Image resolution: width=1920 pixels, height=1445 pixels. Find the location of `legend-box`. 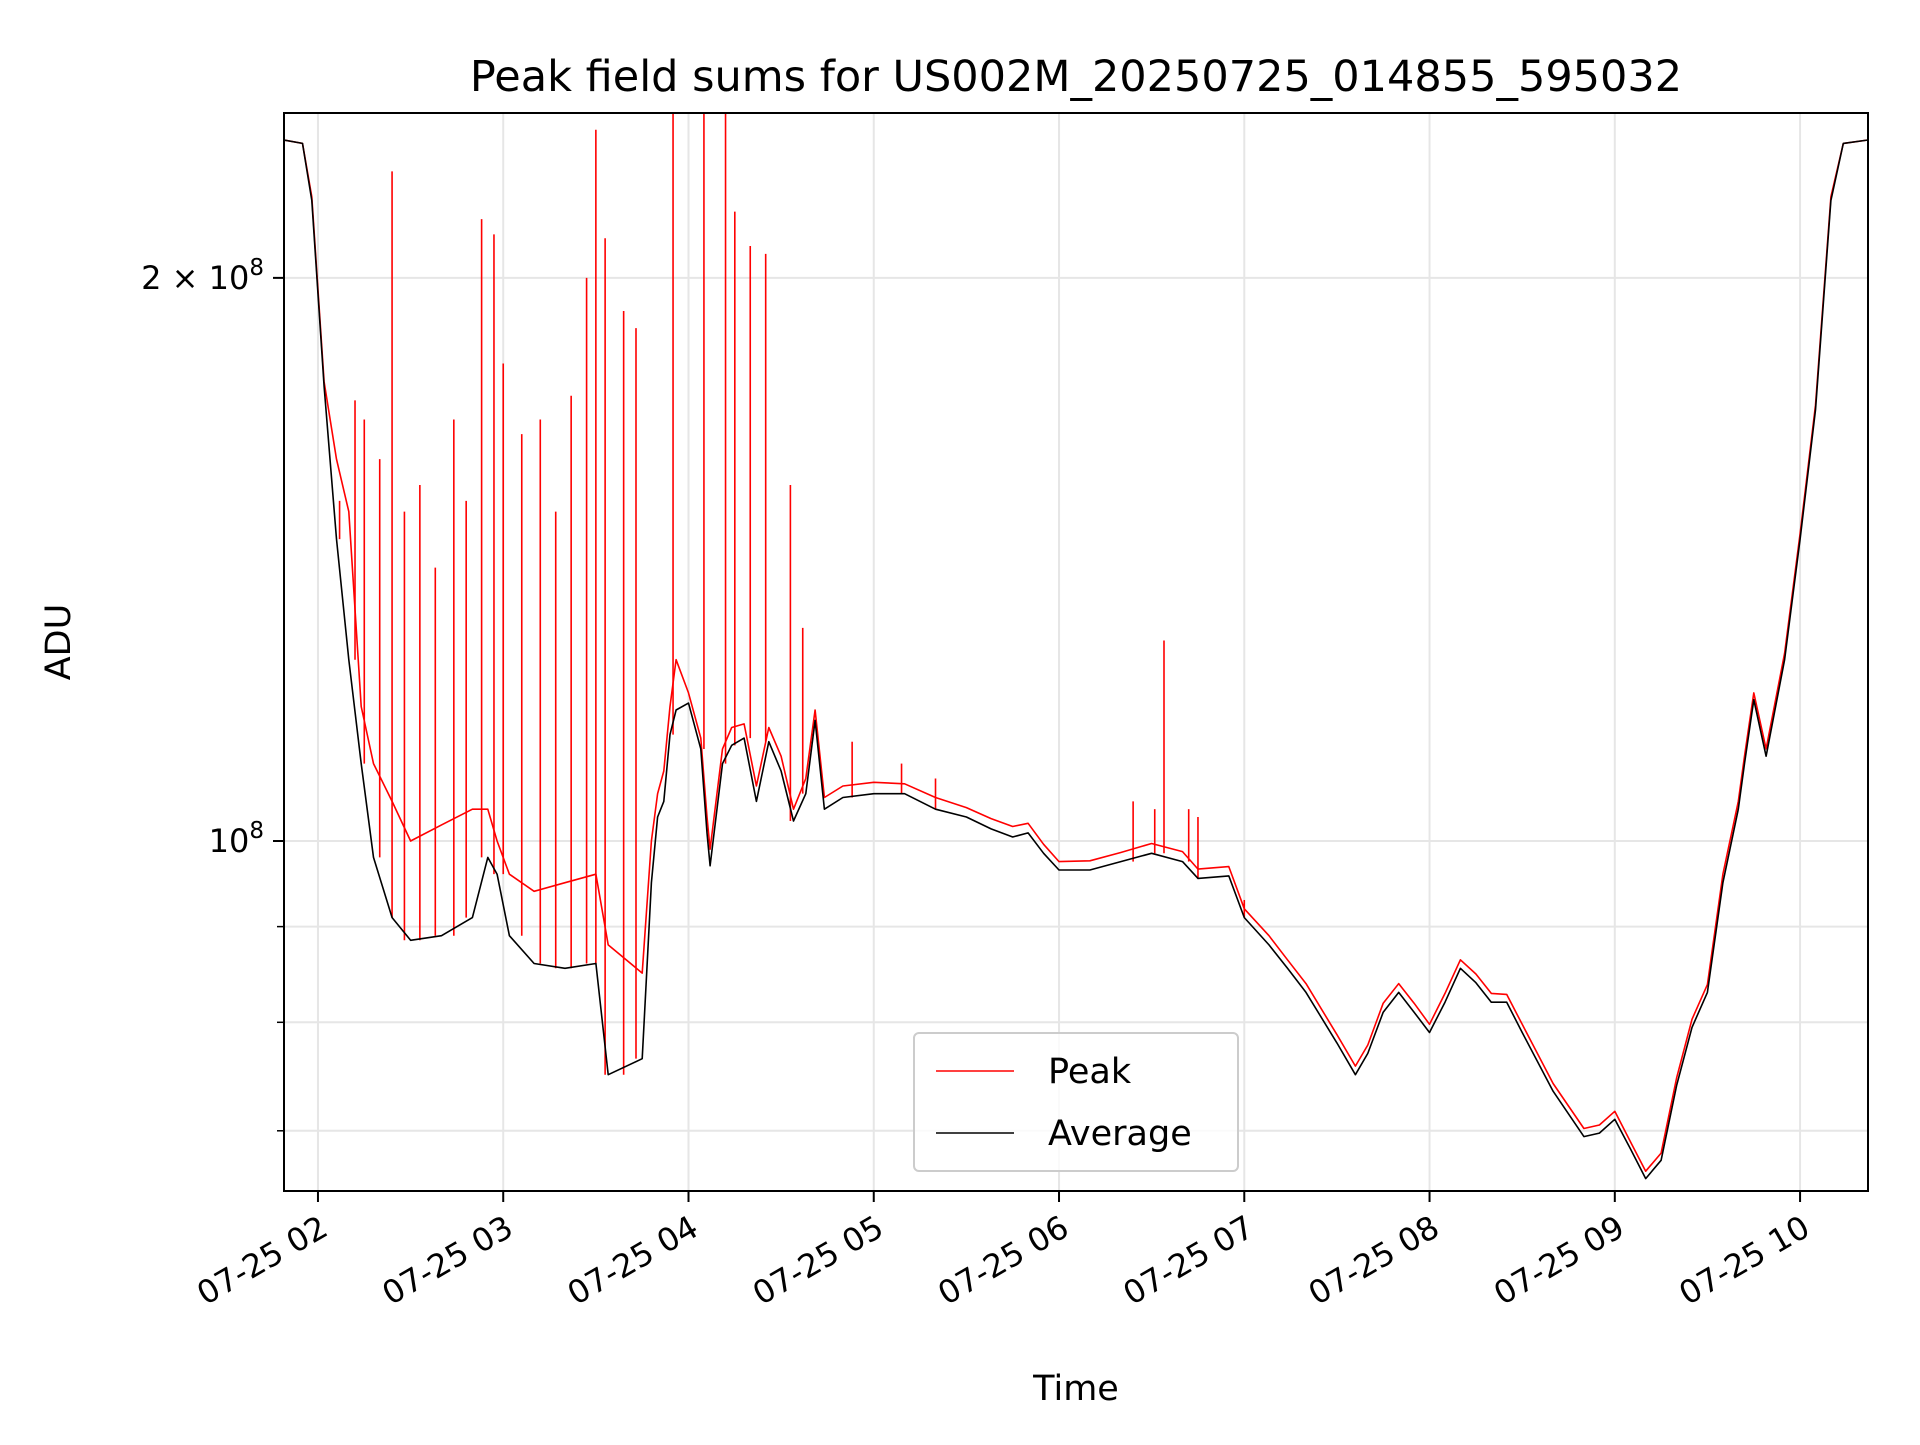

legend-box is located at coordinates (1076, 1102).